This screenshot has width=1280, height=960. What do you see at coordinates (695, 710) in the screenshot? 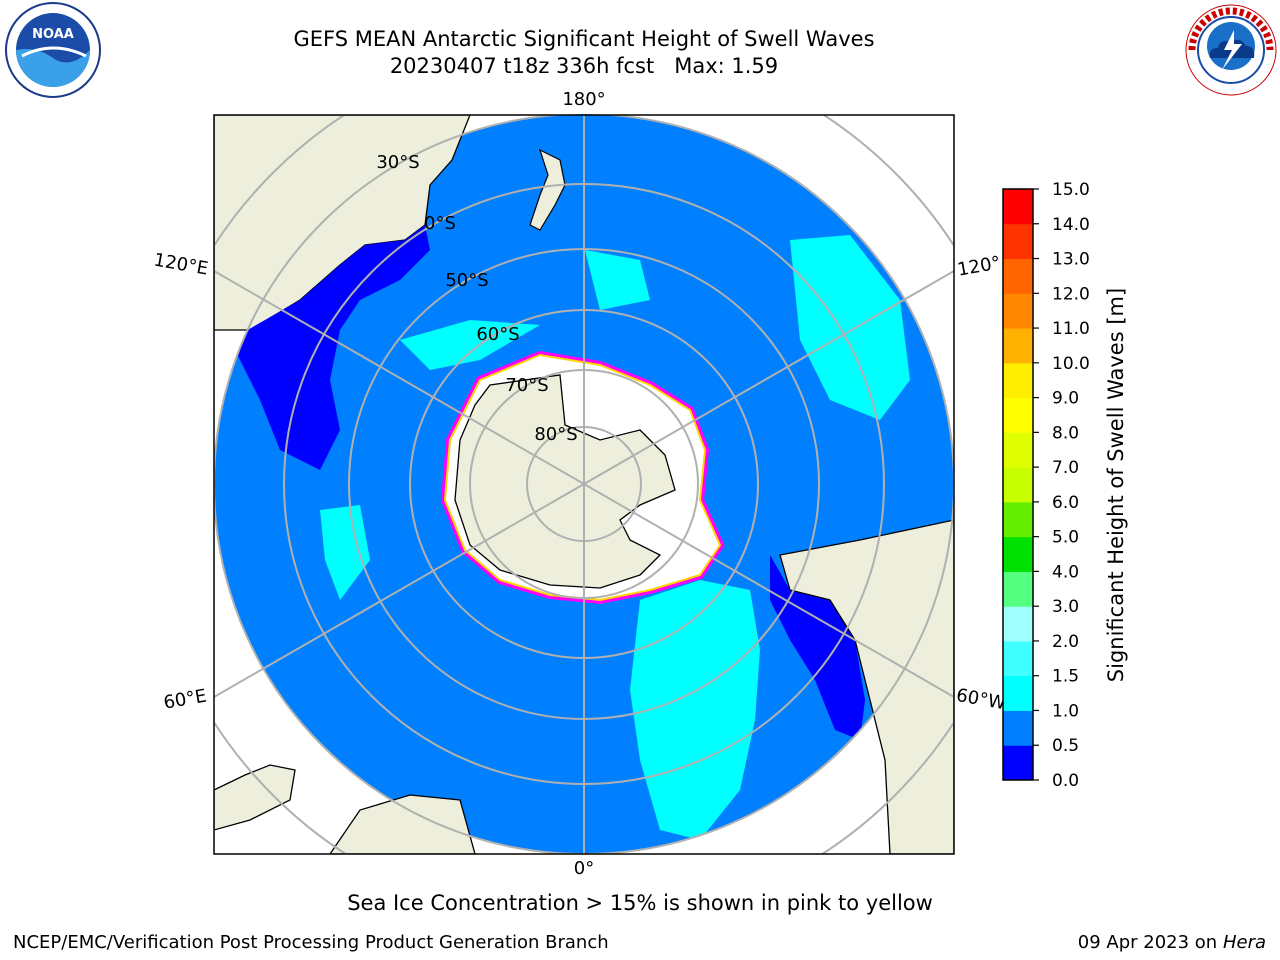
I see `swell-patch-south-atlantic` at bounding box center [695, 710].